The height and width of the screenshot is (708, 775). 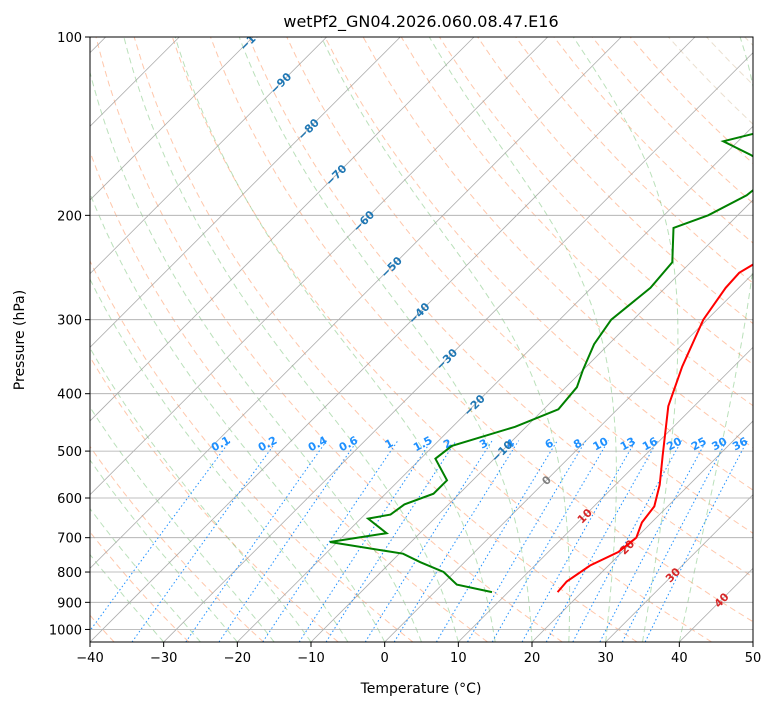 I want to click on y-tick-label: 800, so click(x=69, y=573).